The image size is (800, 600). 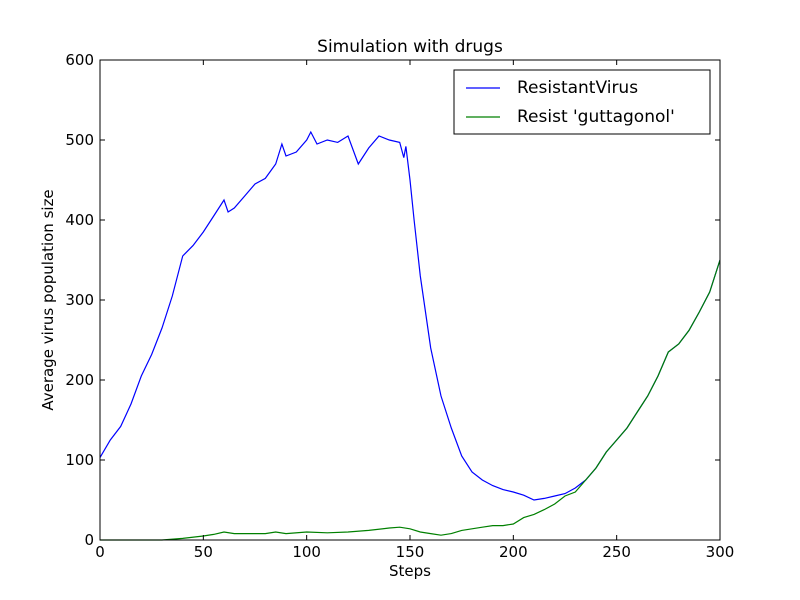 What do you see at coordinates (79, 140) in the screenshot?
I see `y-tick-label: 500` at bounding box center [79, 140].